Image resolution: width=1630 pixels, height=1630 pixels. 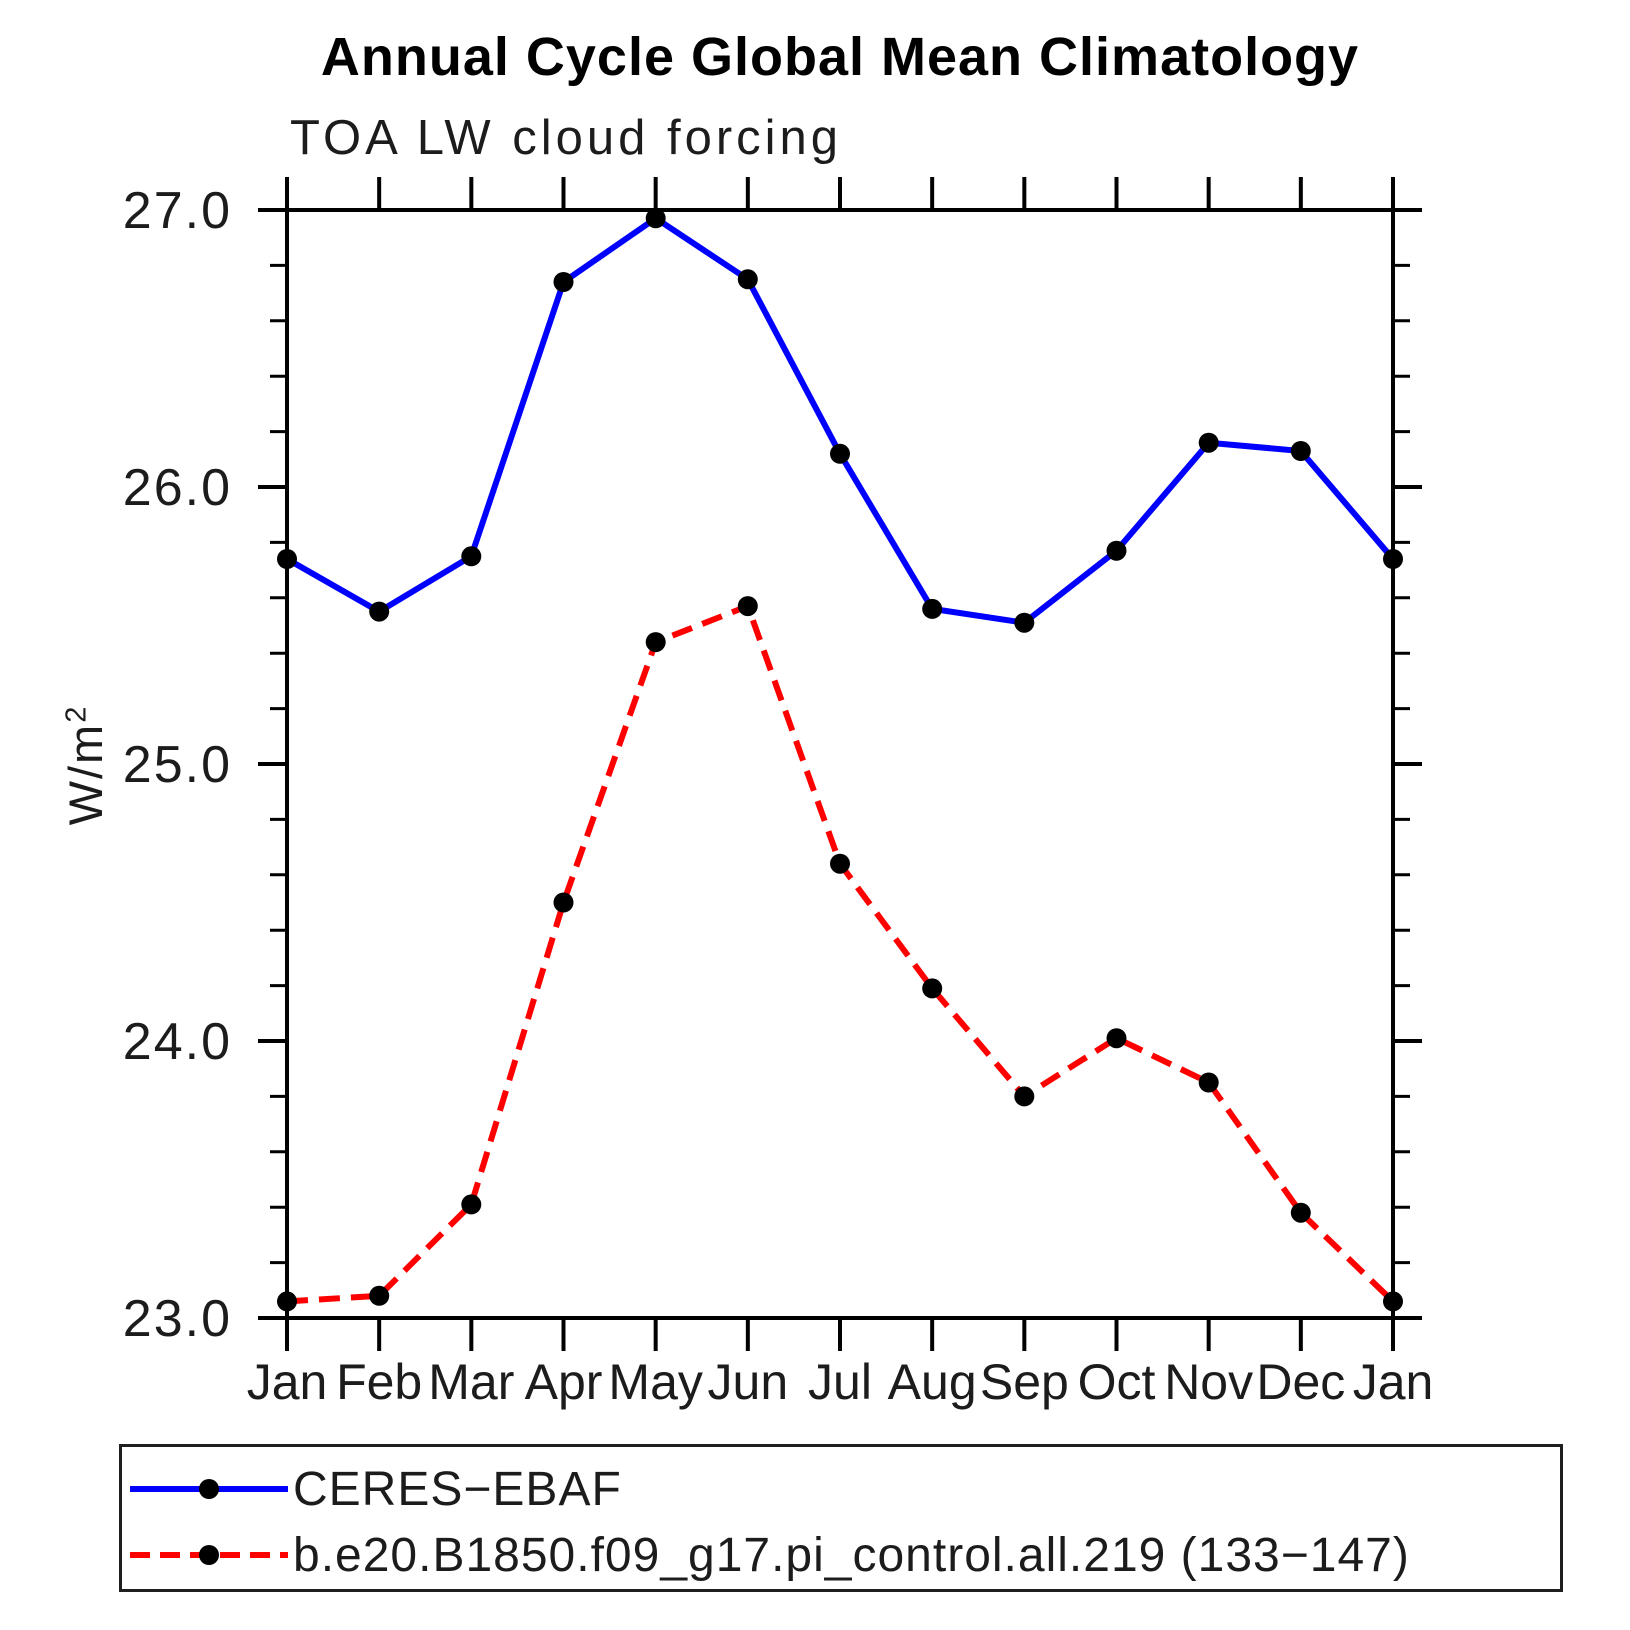 What do you see at coordinates (177, 765) in the screenshot?
I see `y-tick-label: 25.0` at bounding box center [177, 765].